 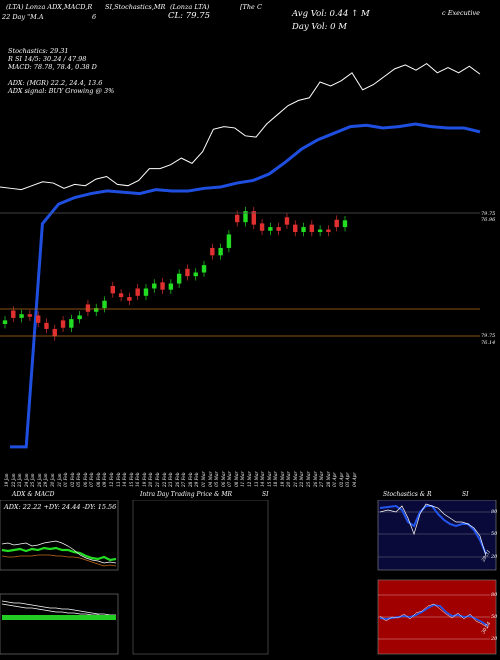 I want to click on stoch-panel-title-2: SI, so click(x=465, y=494).